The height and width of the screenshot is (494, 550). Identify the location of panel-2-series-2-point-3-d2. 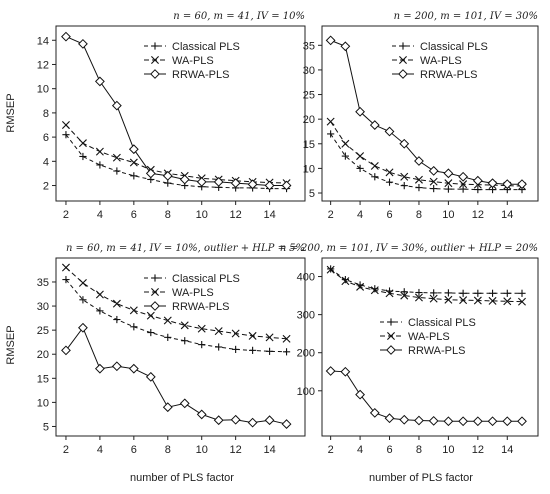
(360, 156).